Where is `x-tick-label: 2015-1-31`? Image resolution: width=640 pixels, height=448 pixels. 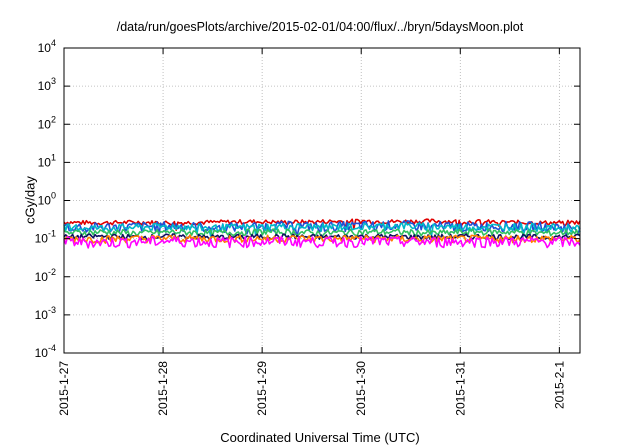
x-tick-label: 2015-1-31 is located at coordinates (460, 388).